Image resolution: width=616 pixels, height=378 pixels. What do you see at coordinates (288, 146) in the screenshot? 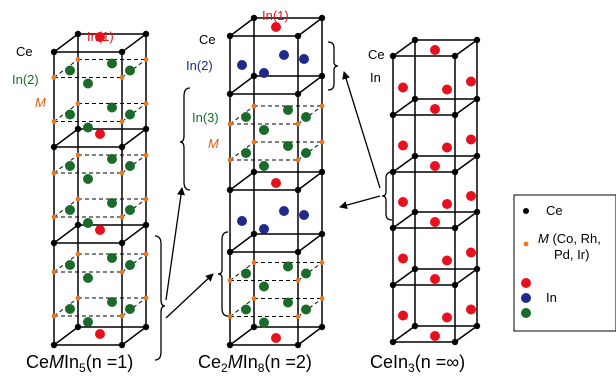
I see `s2-in3-b-0-g4` at bounding box center [288, 146].